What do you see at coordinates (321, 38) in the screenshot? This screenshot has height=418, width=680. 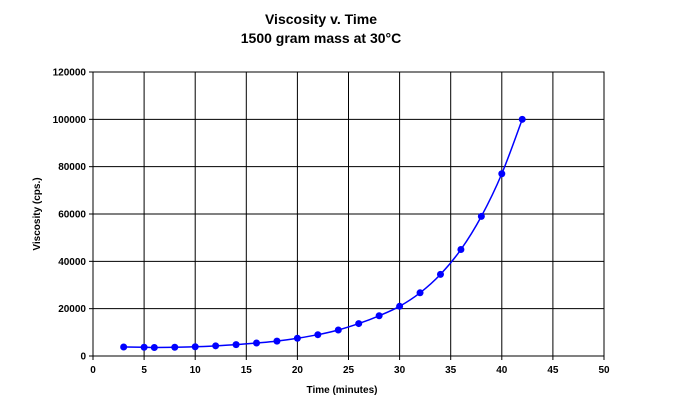 I see `chart-subtitle: 1500 gram mass at 30°C` at bounding box center [321, 38].